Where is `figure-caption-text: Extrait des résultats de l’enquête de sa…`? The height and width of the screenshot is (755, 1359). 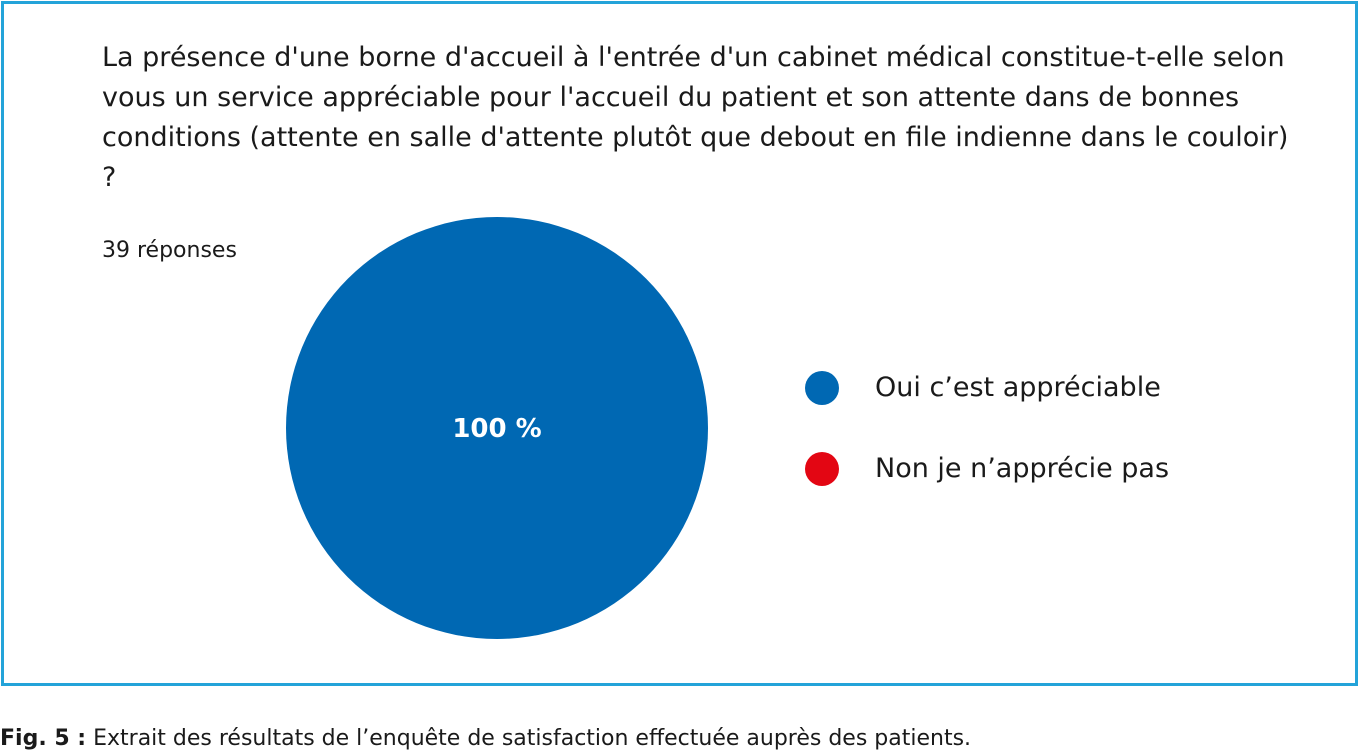
figure-caption-text: Extrait des résultats de l’enquête de sa… is located at coordinates (529, 738).